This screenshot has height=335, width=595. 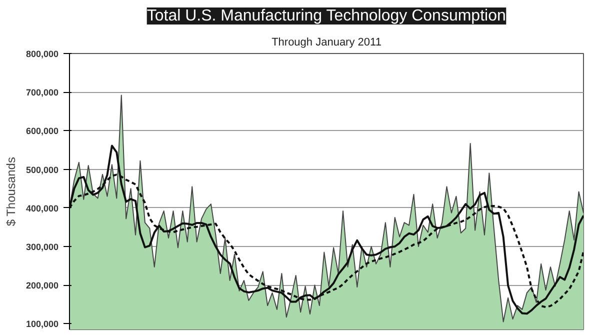 What do you see at coordinates (42, 54) in the screenshot?
I see `y-tick-label: 800,000` at bounding box center [42, 54].